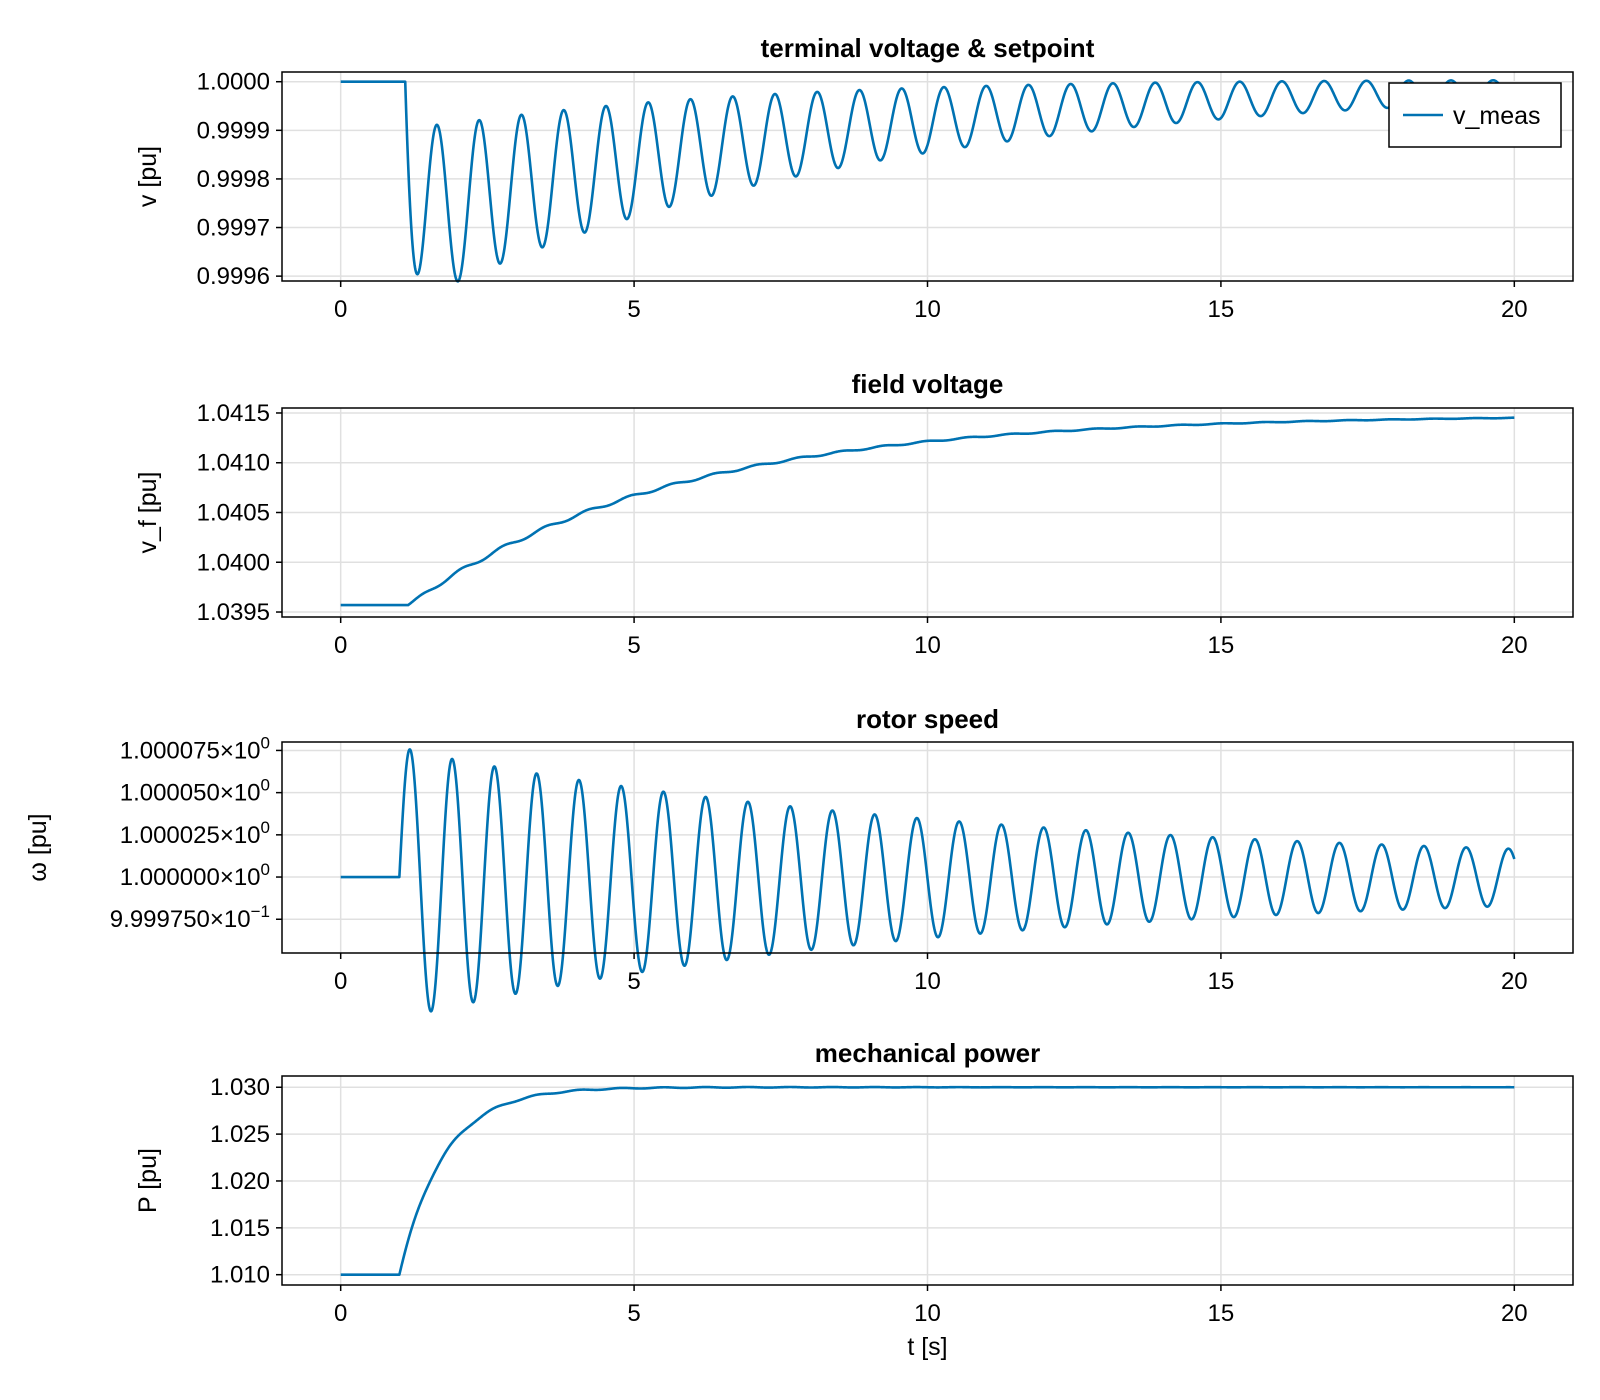 The image size is (1600, 1400). Describe the element at coordinates (233, 130) in the screenshot. I see `y-tick-label: 0.9999` at that location.